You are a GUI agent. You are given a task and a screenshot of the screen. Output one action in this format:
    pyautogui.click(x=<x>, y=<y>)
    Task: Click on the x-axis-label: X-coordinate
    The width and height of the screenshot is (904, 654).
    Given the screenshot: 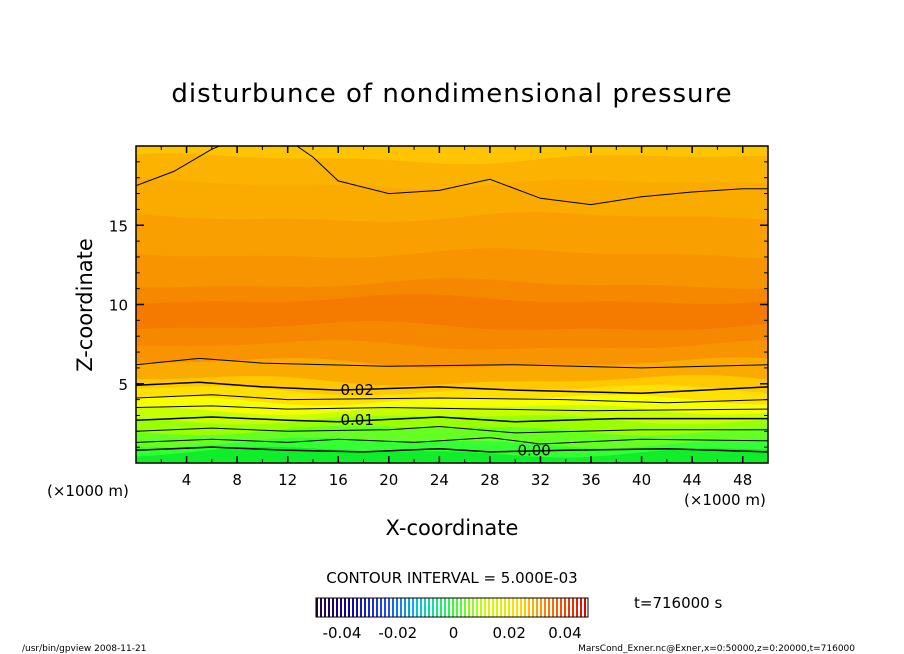 What is the action you would take?
    pyautogui.click(x=452, y=528)
    